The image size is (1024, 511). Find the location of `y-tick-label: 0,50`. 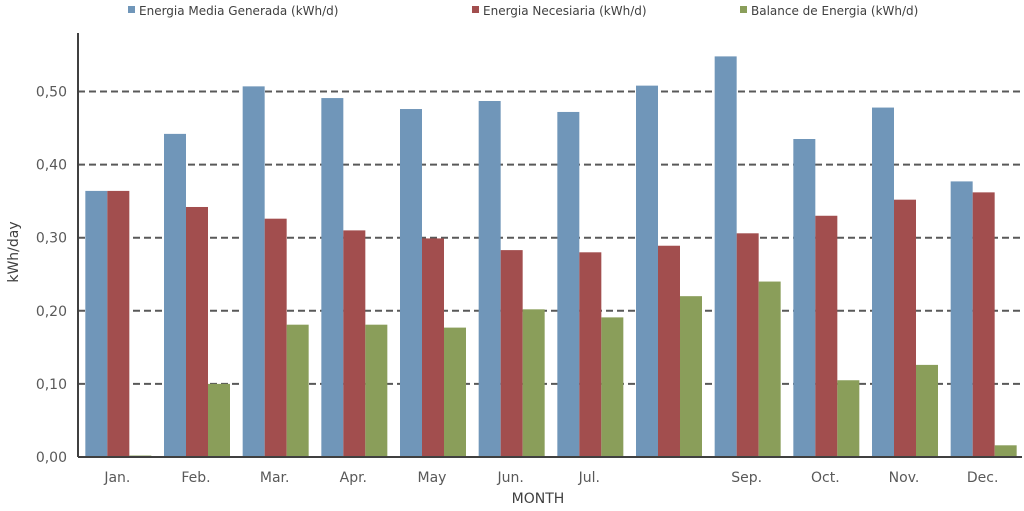

y-tick-label: 0,50 is located at coordinates (51, 92).